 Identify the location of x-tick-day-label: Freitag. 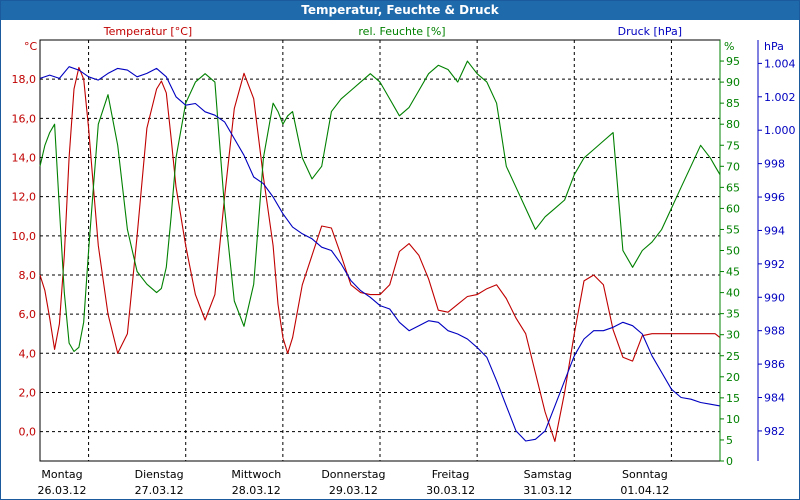
(451, 474).